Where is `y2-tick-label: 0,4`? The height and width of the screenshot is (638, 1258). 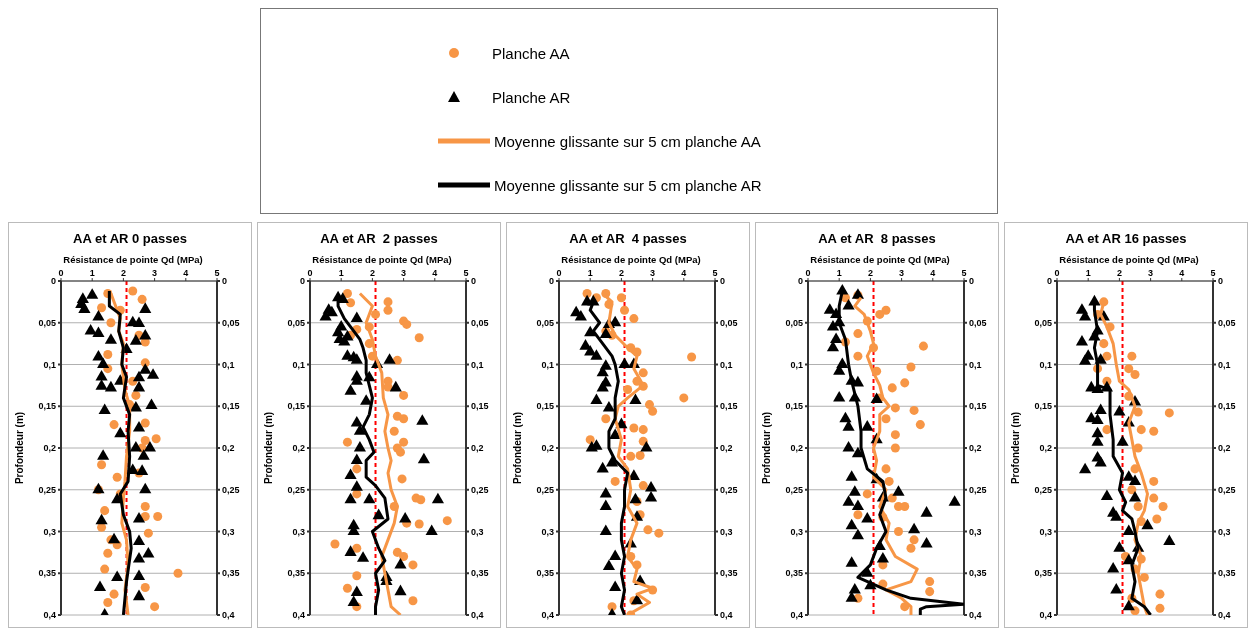 y2-tick-label: 0,4 is located at coordinates (1224, 615).